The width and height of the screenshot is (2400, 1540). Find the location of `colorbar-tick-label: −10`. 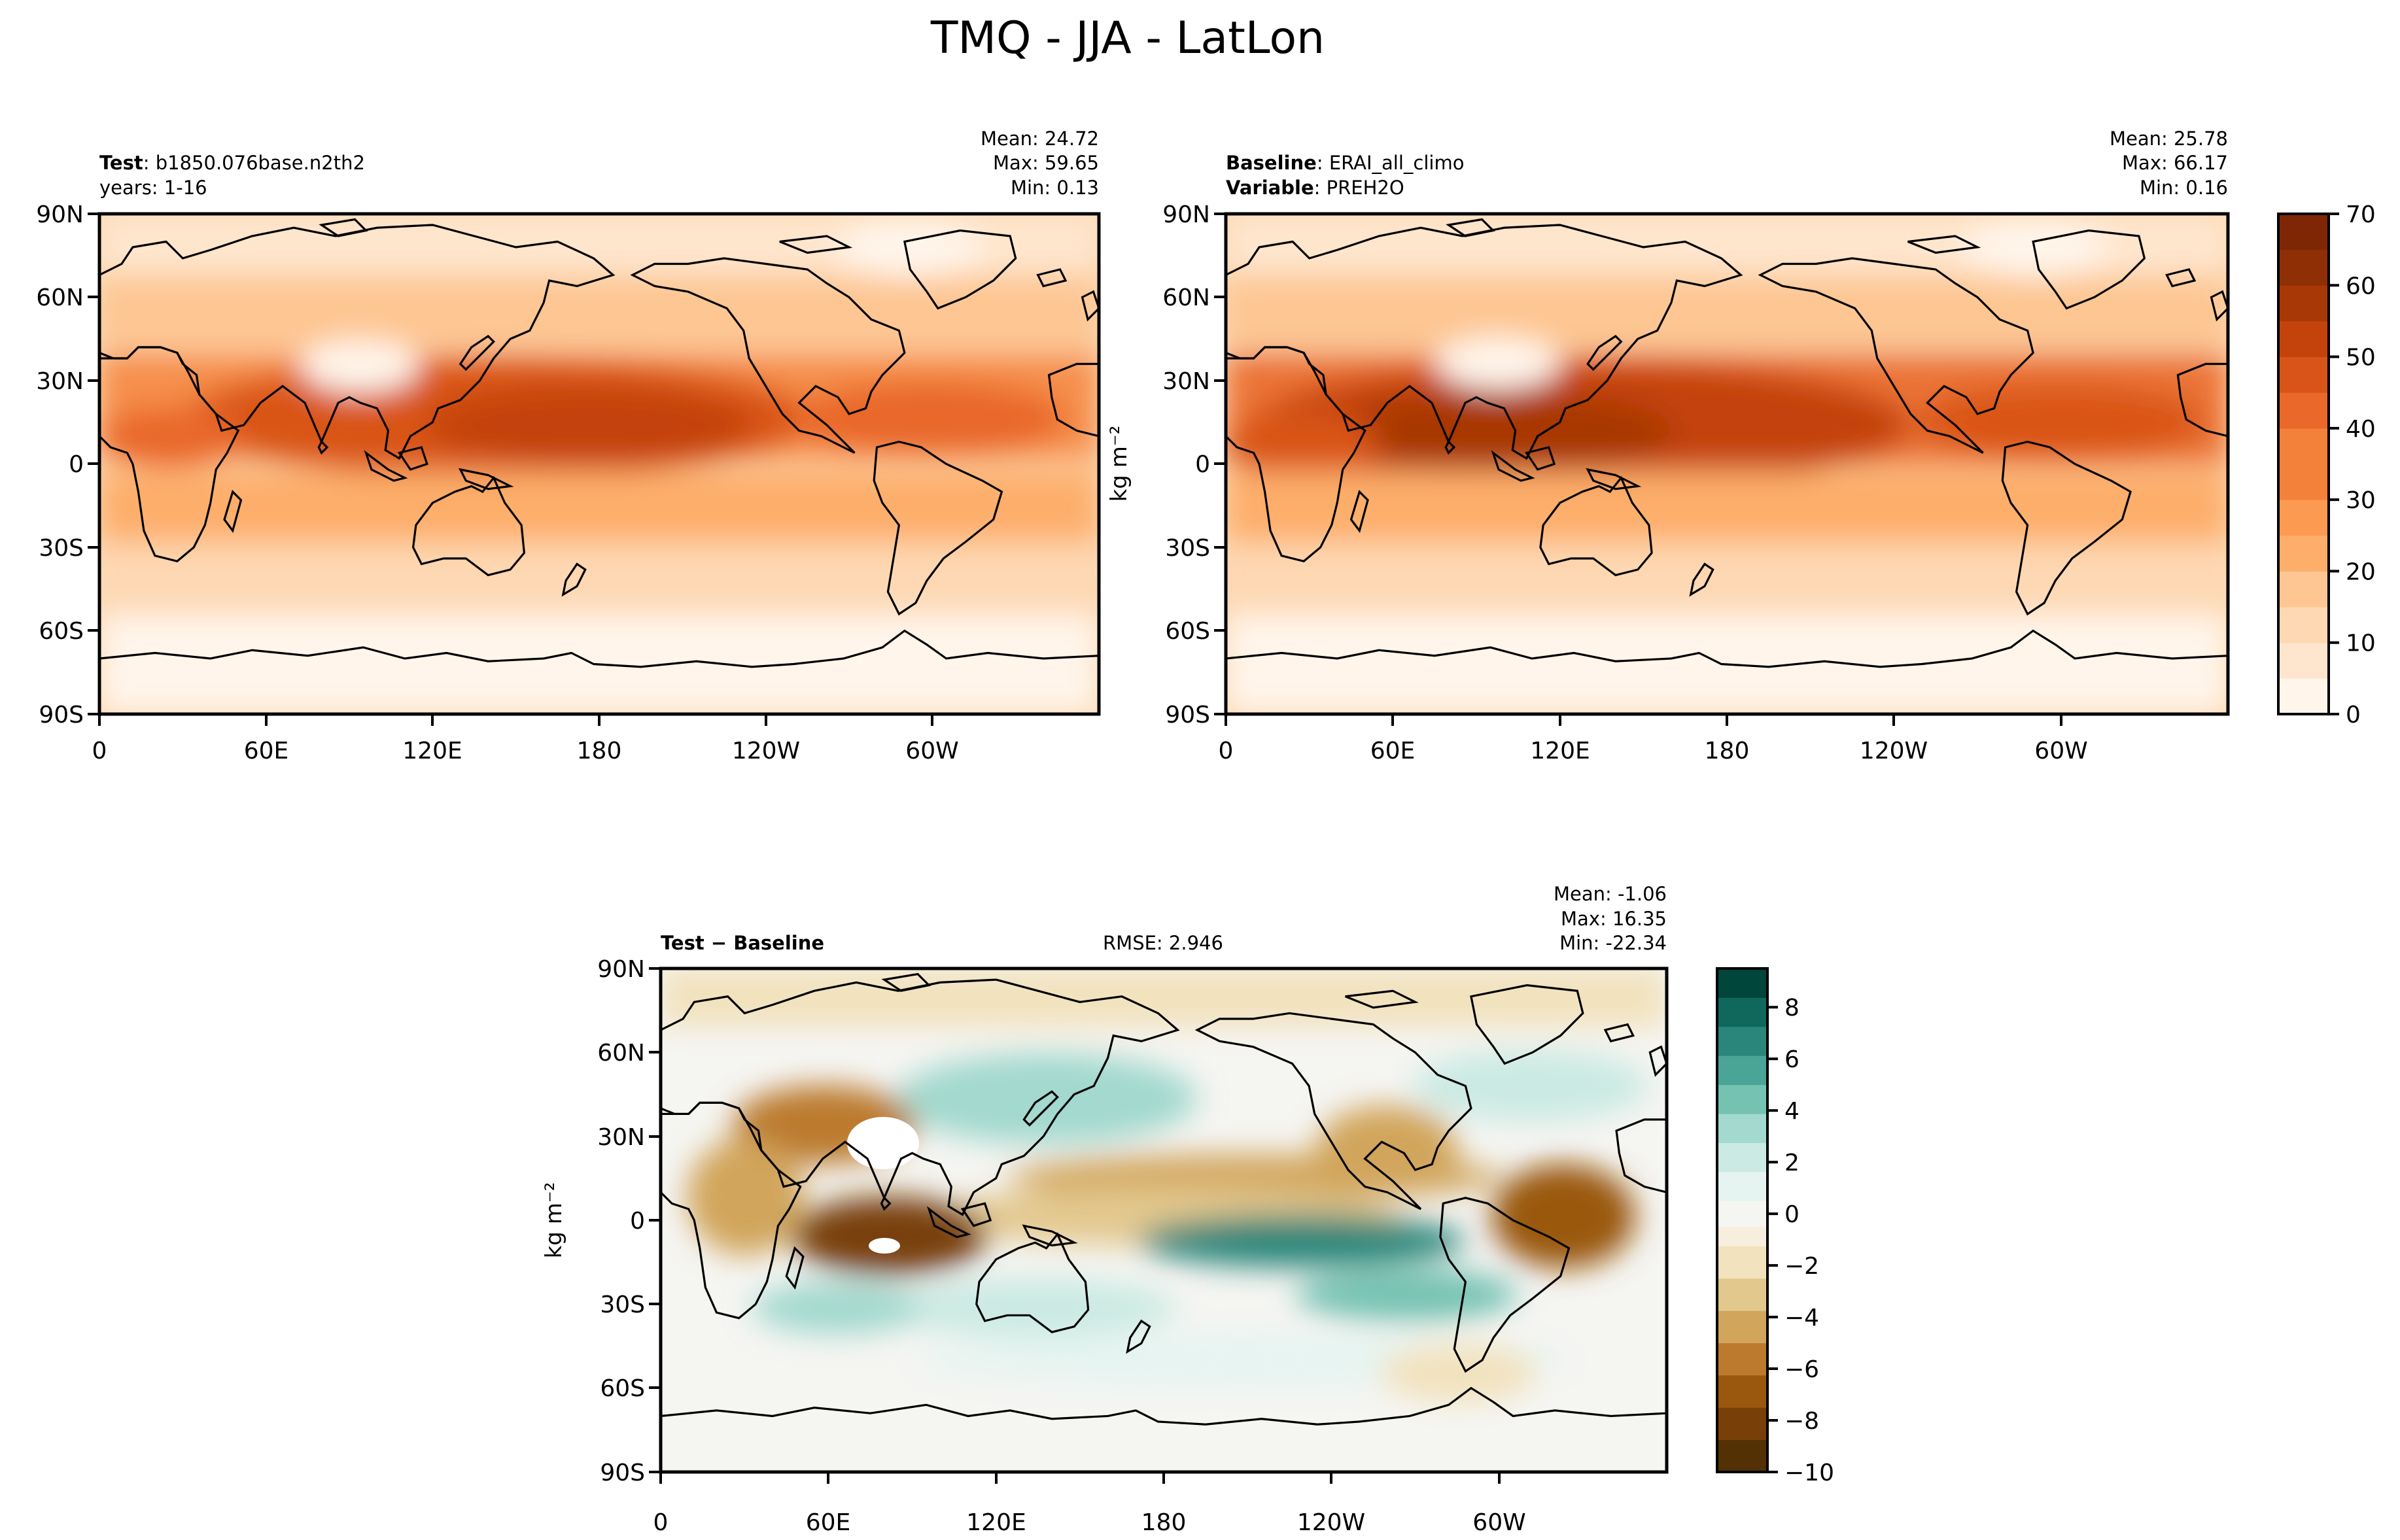

colorbar-tick-label: −10 is located at coordinates (1809, 1473).